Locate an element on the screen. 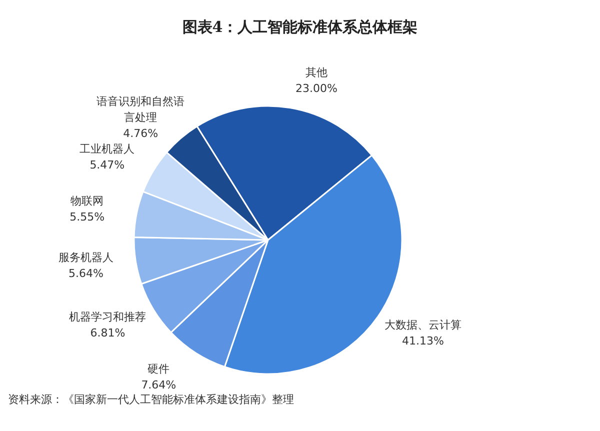  chart-title: 图表4：人工智能标准体系总体框架 is located at coordinates (300, 27).